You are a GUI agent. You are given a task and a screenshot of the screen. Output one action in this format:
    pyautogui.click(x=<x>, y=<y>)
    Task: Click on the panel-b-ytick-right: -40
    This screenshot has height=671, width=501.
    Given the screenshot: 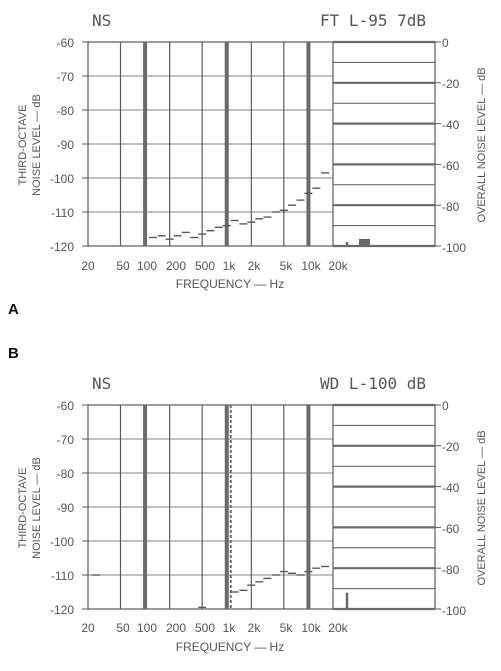 What is the action you would take?
    pyautogui.click(x=451, y=488)
    